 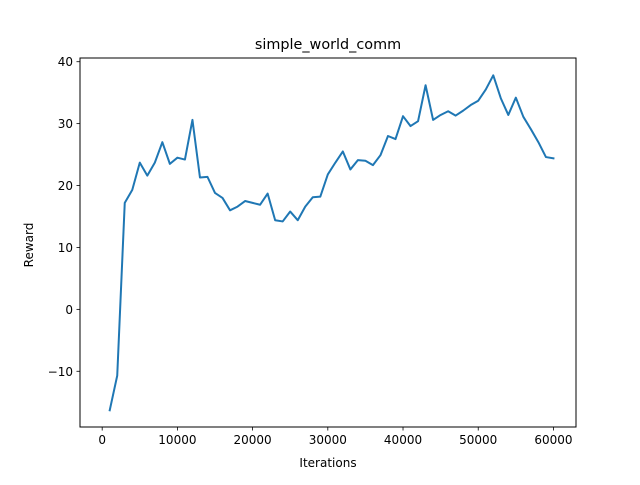 What do you see at coordinates (253, 440) in the screenshot?
I see `x-tick-label: 20000` at bounding box center [253, 440].